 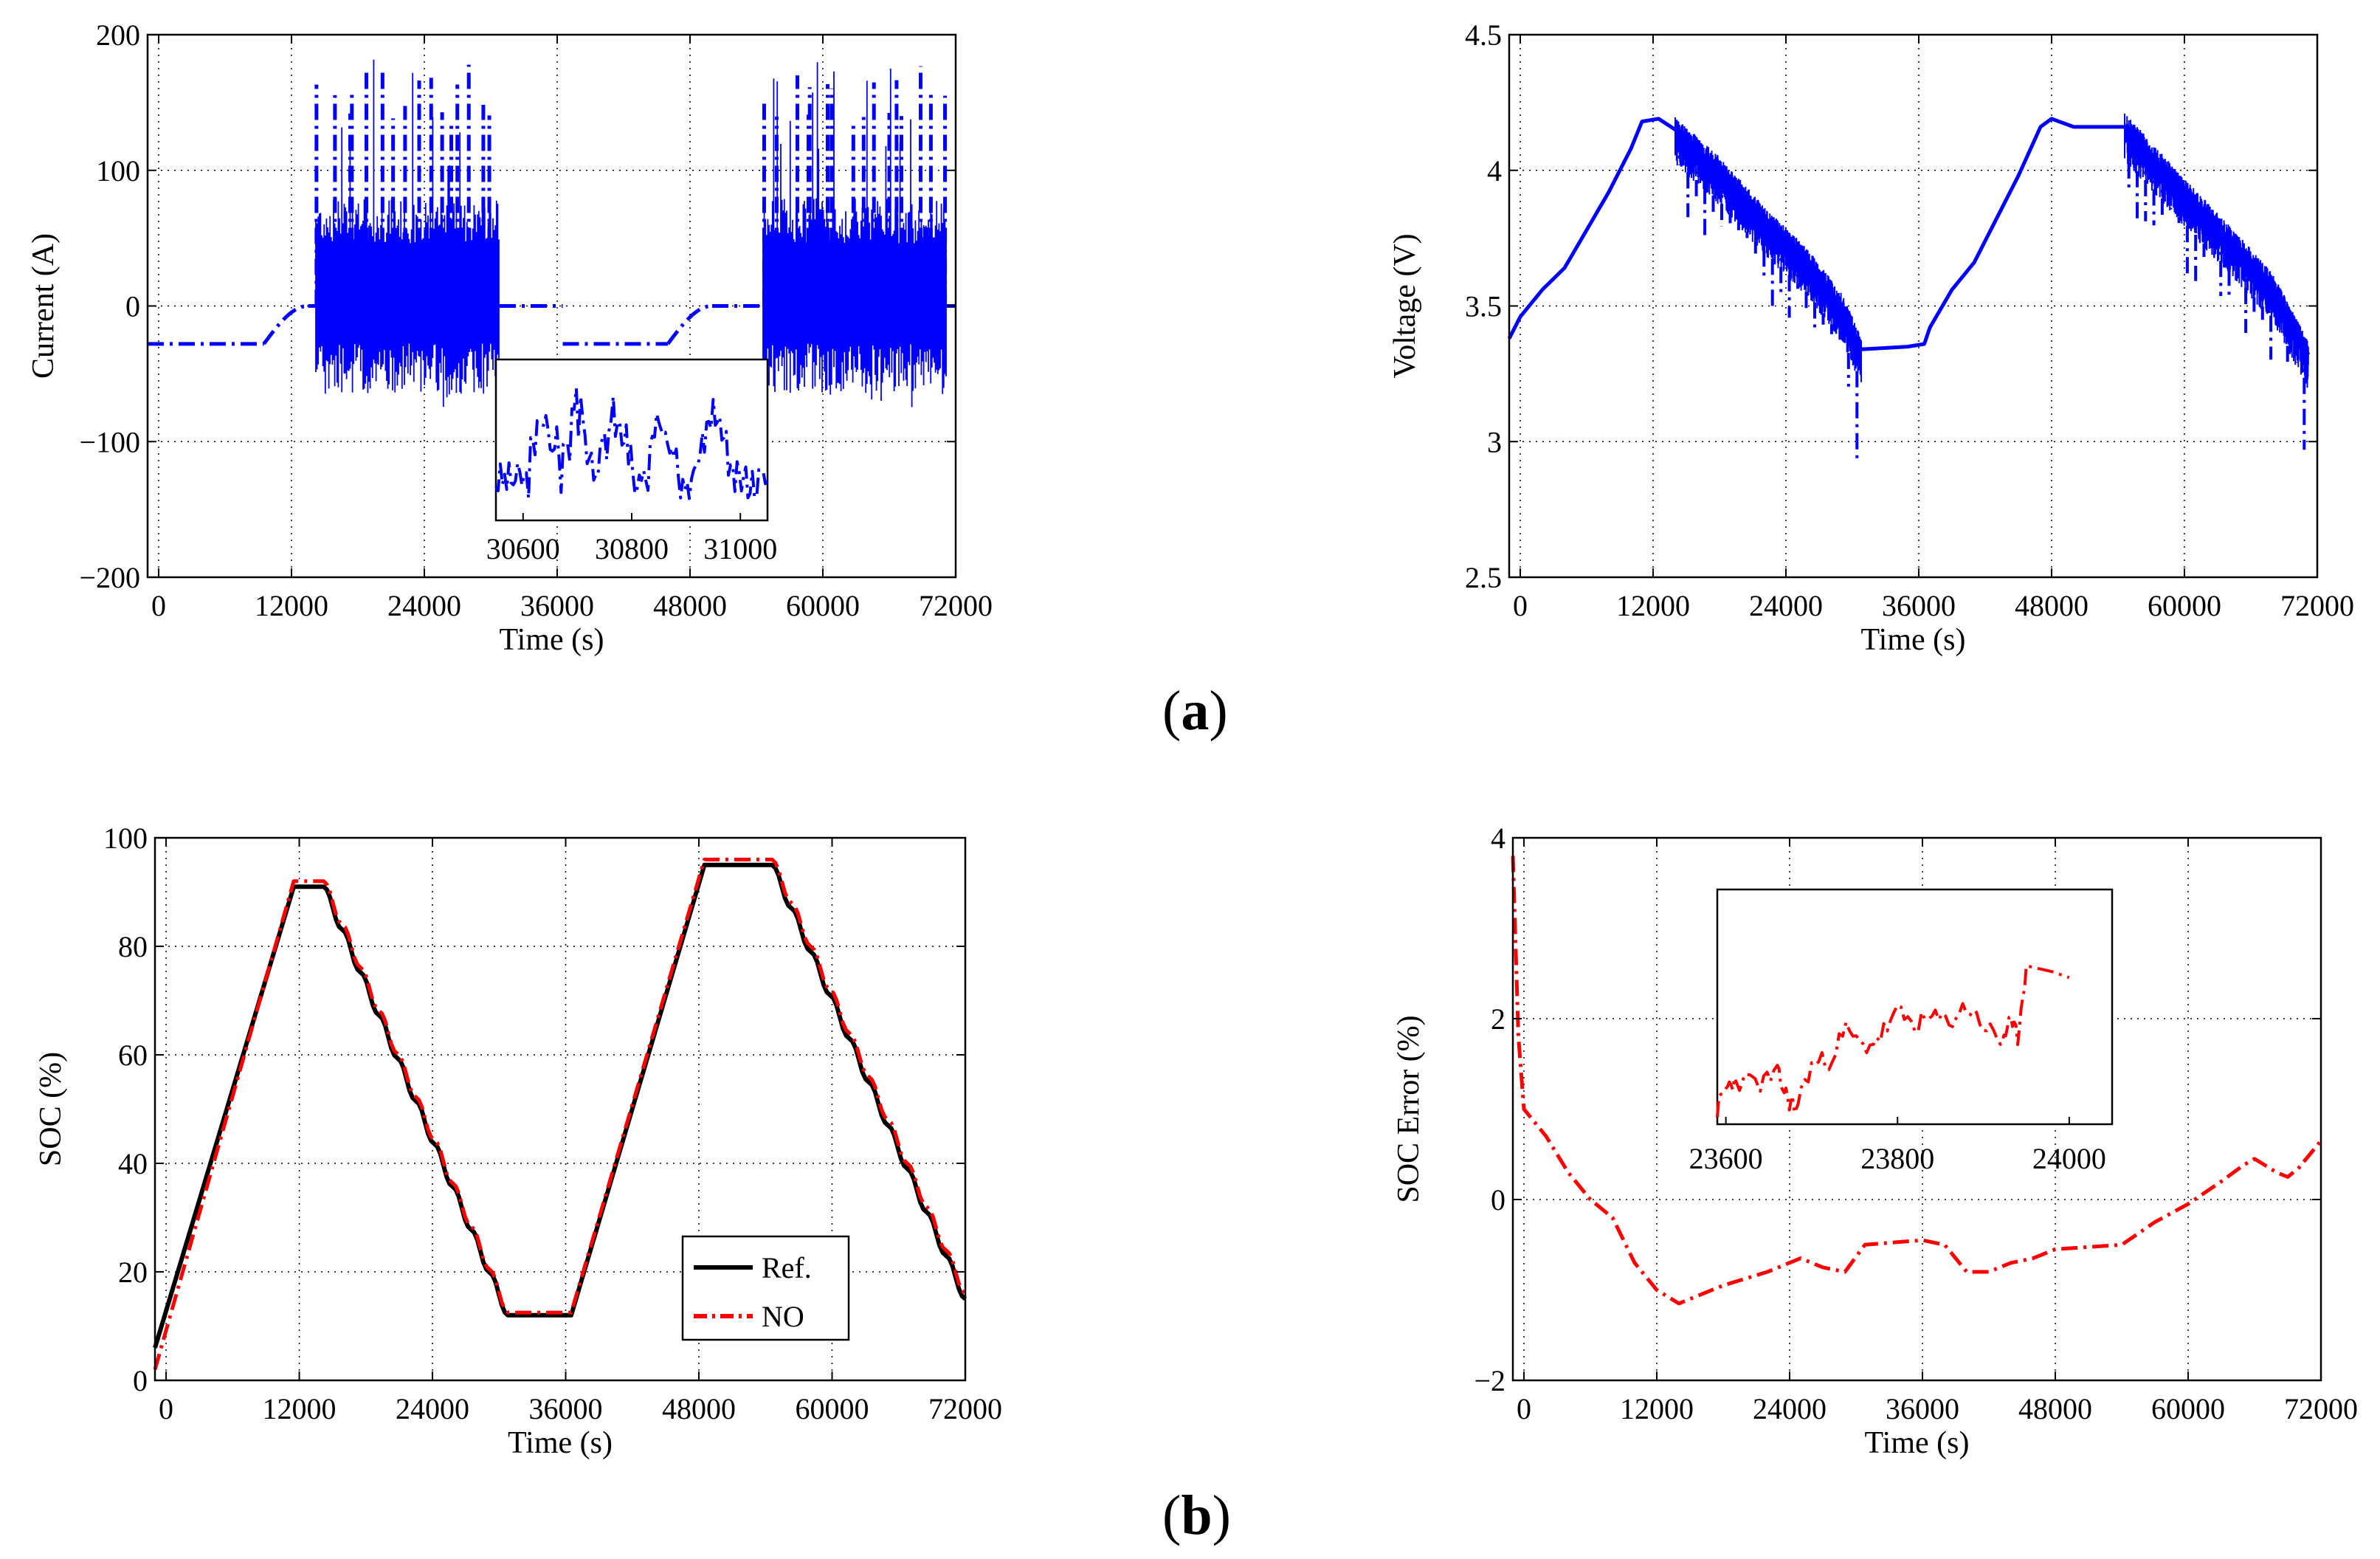 What do you see at coordinates (1726, 1158) in the screenshot?
I see `inset-x-tick-label: 23600` at bounding box center [1726, 1158].